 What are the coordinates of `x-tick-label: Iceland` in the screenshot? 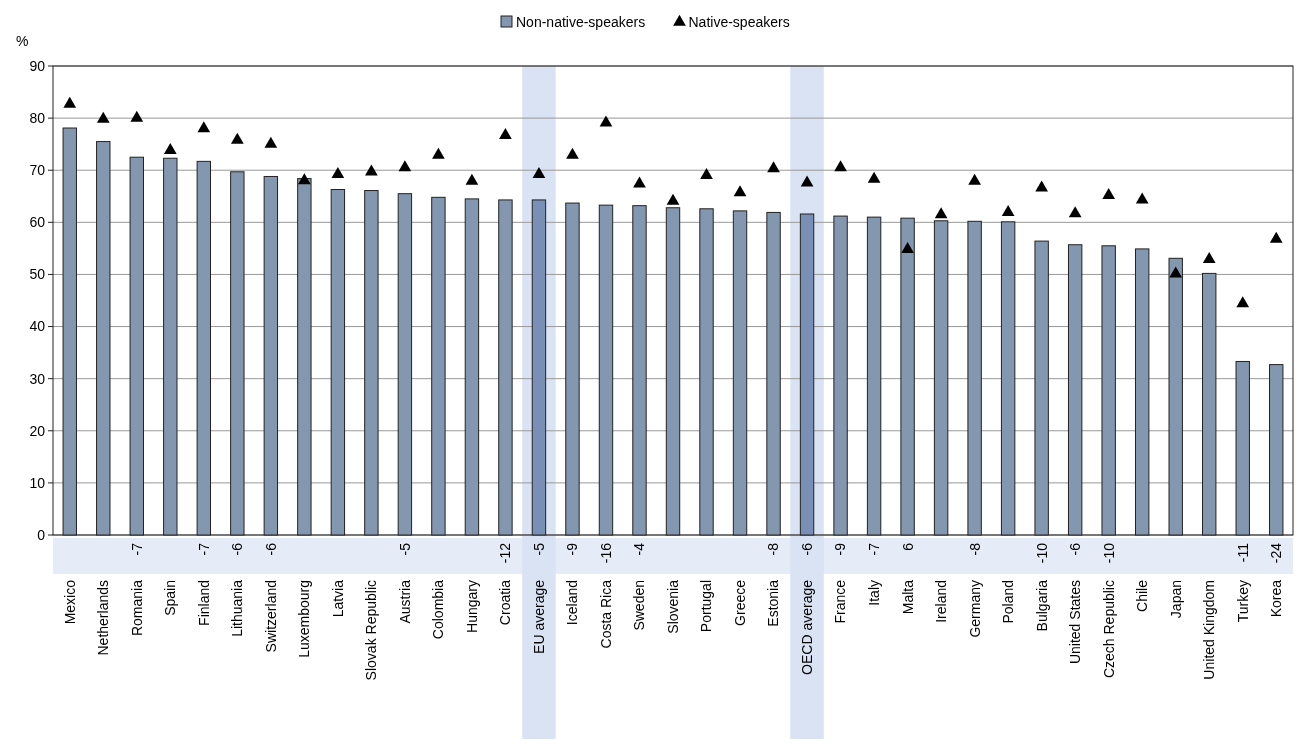 It's located at (572, 603).